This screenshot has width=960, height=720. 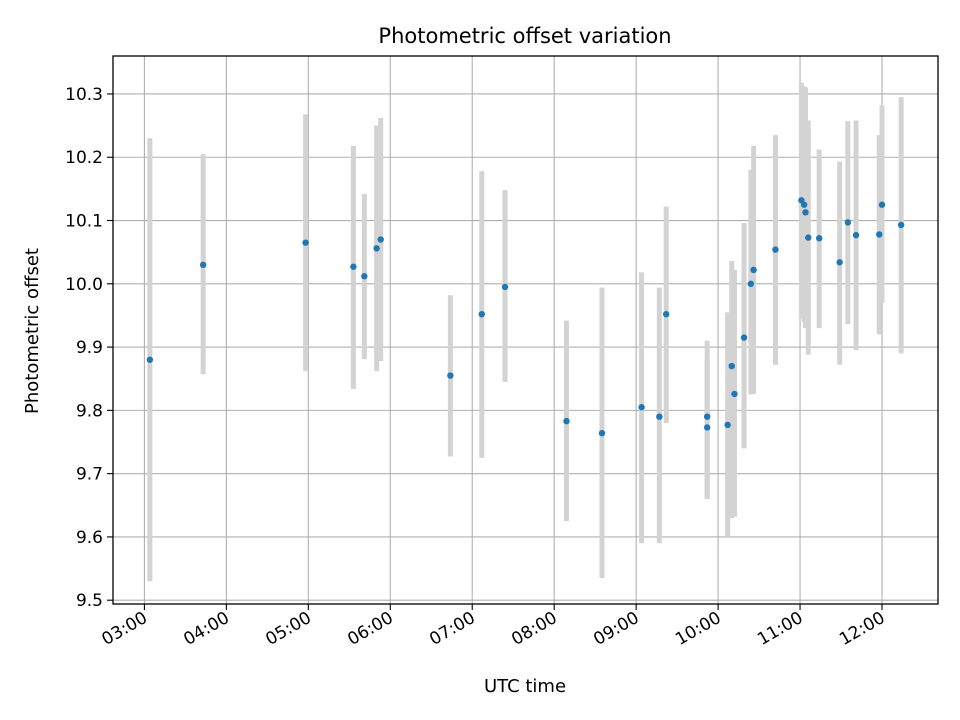 What do you see at coordinates (84, 95) in the screenshot?
I see `y-tick-label: 10.3` at bounding box center [84, 95].